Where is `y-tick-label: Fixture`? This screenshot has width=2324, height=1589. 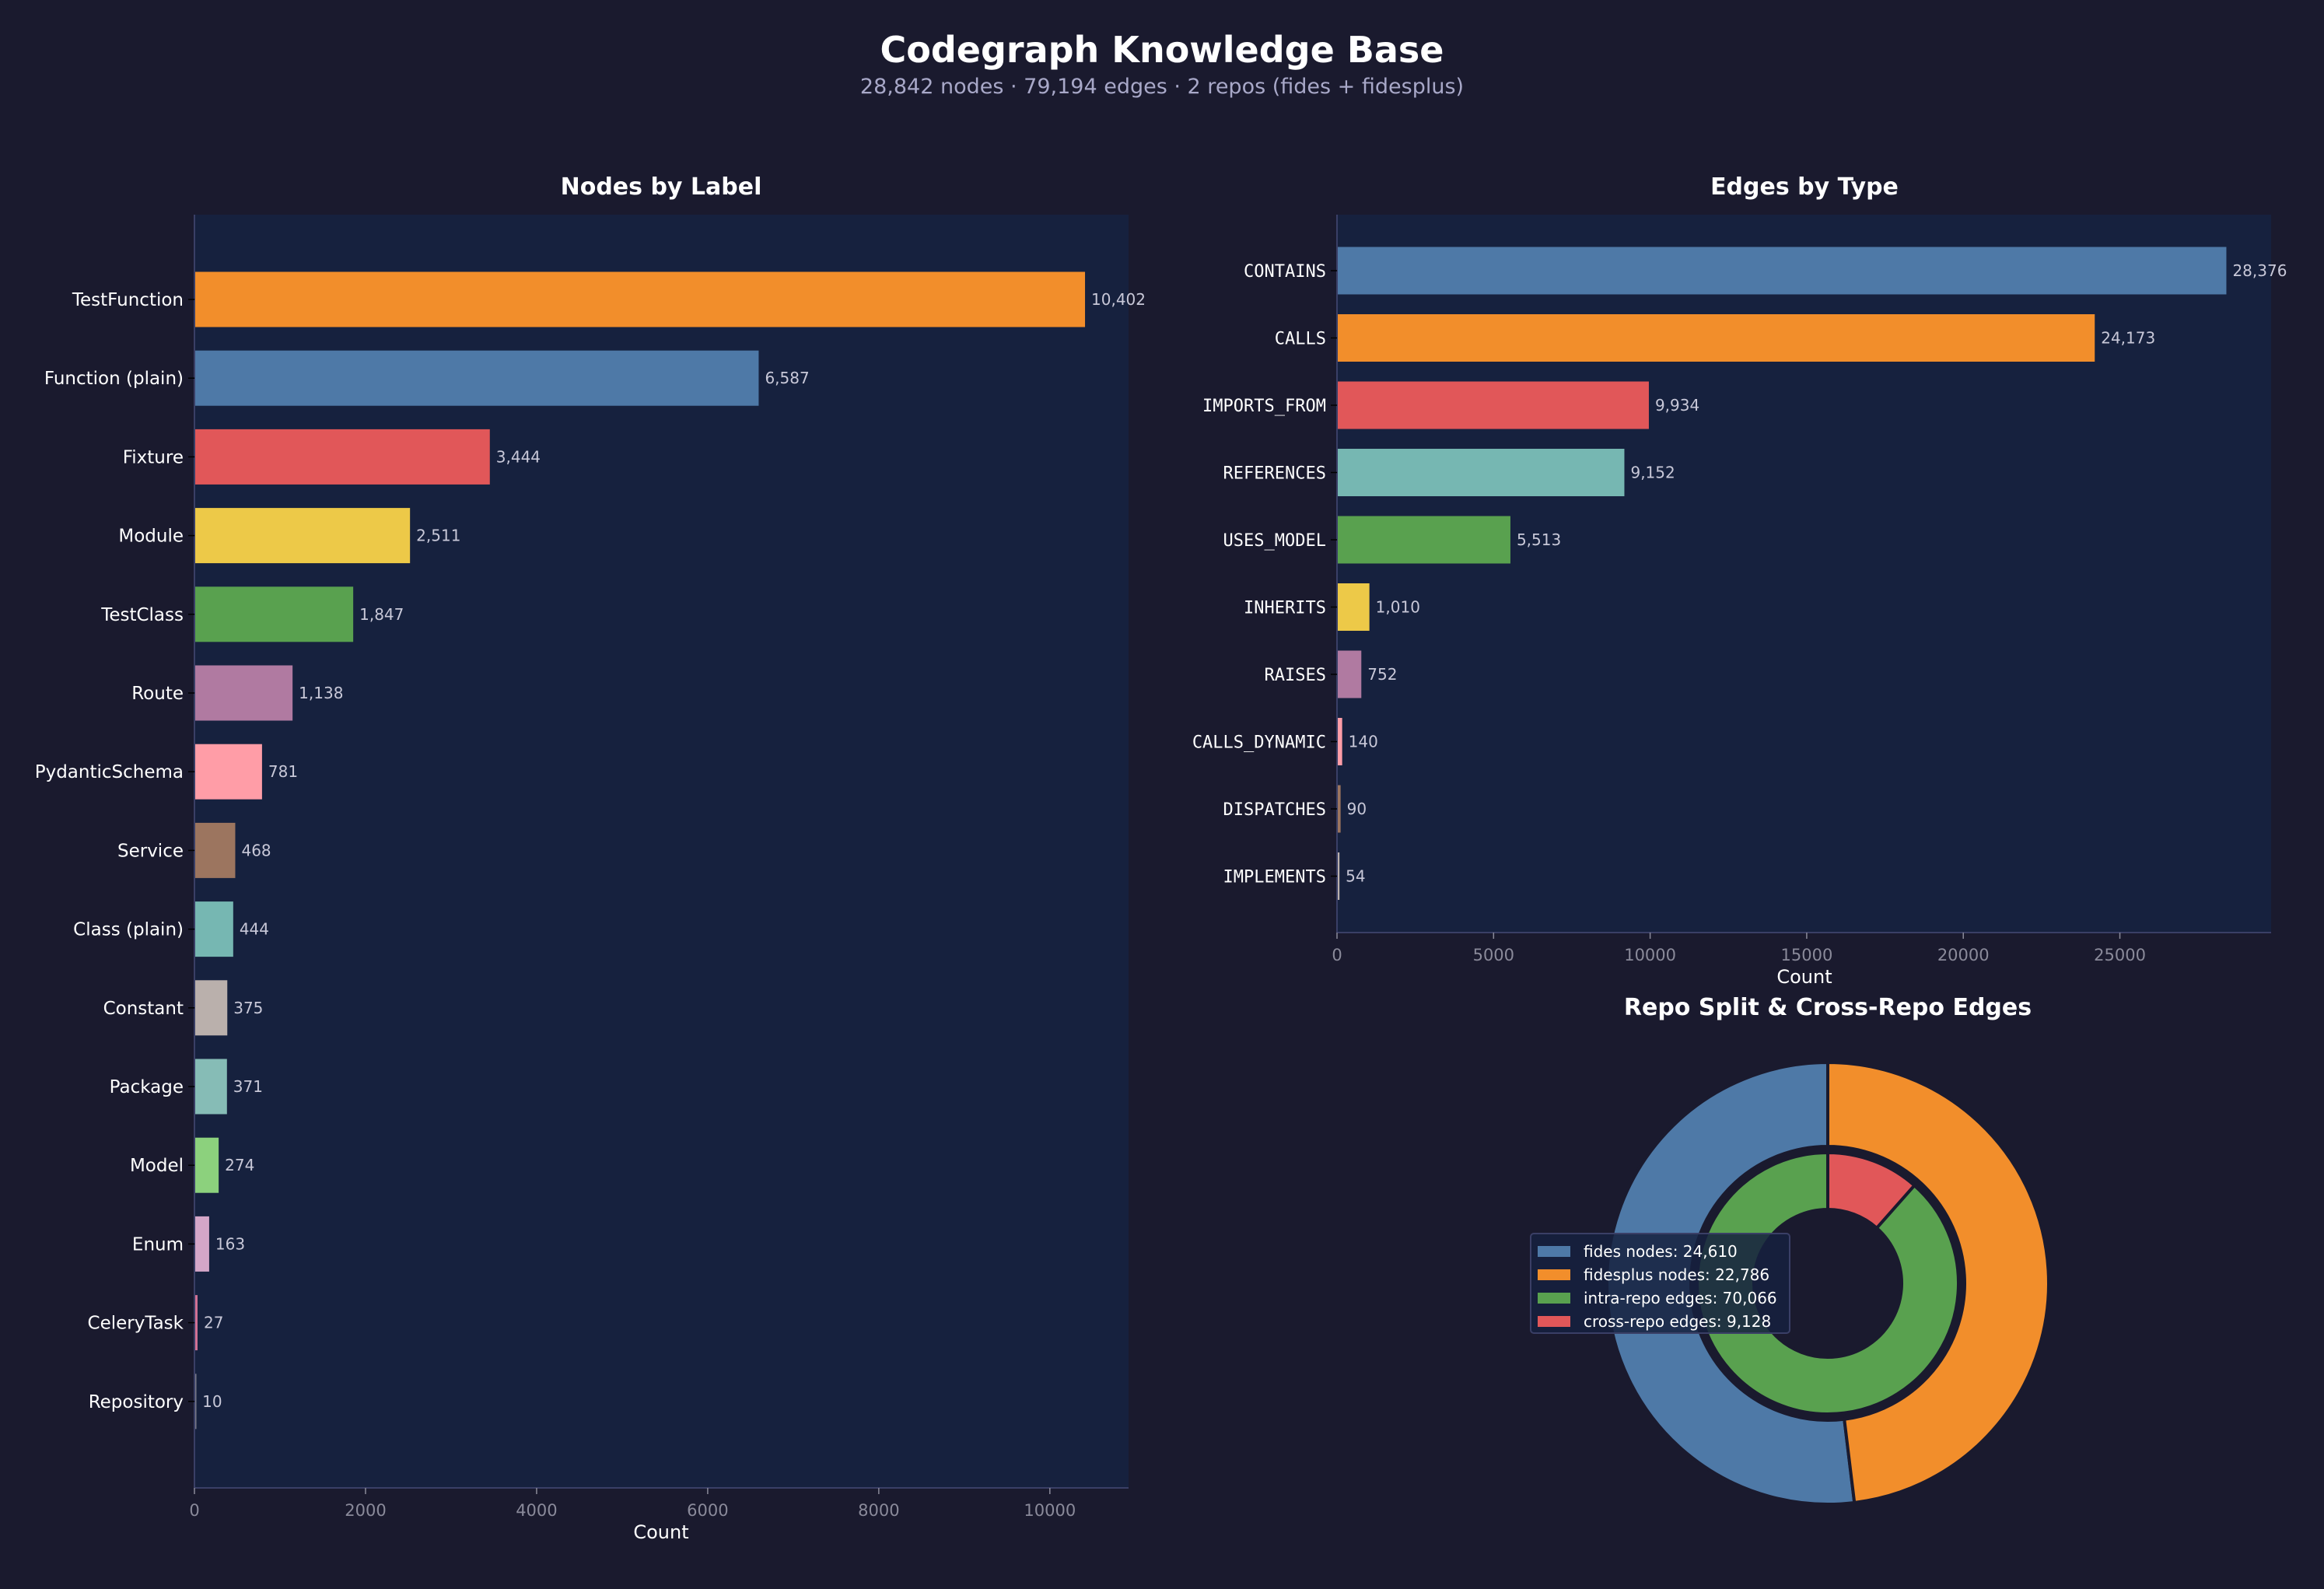
y-tick-label: Fixture is located at coordinates (153, 457).